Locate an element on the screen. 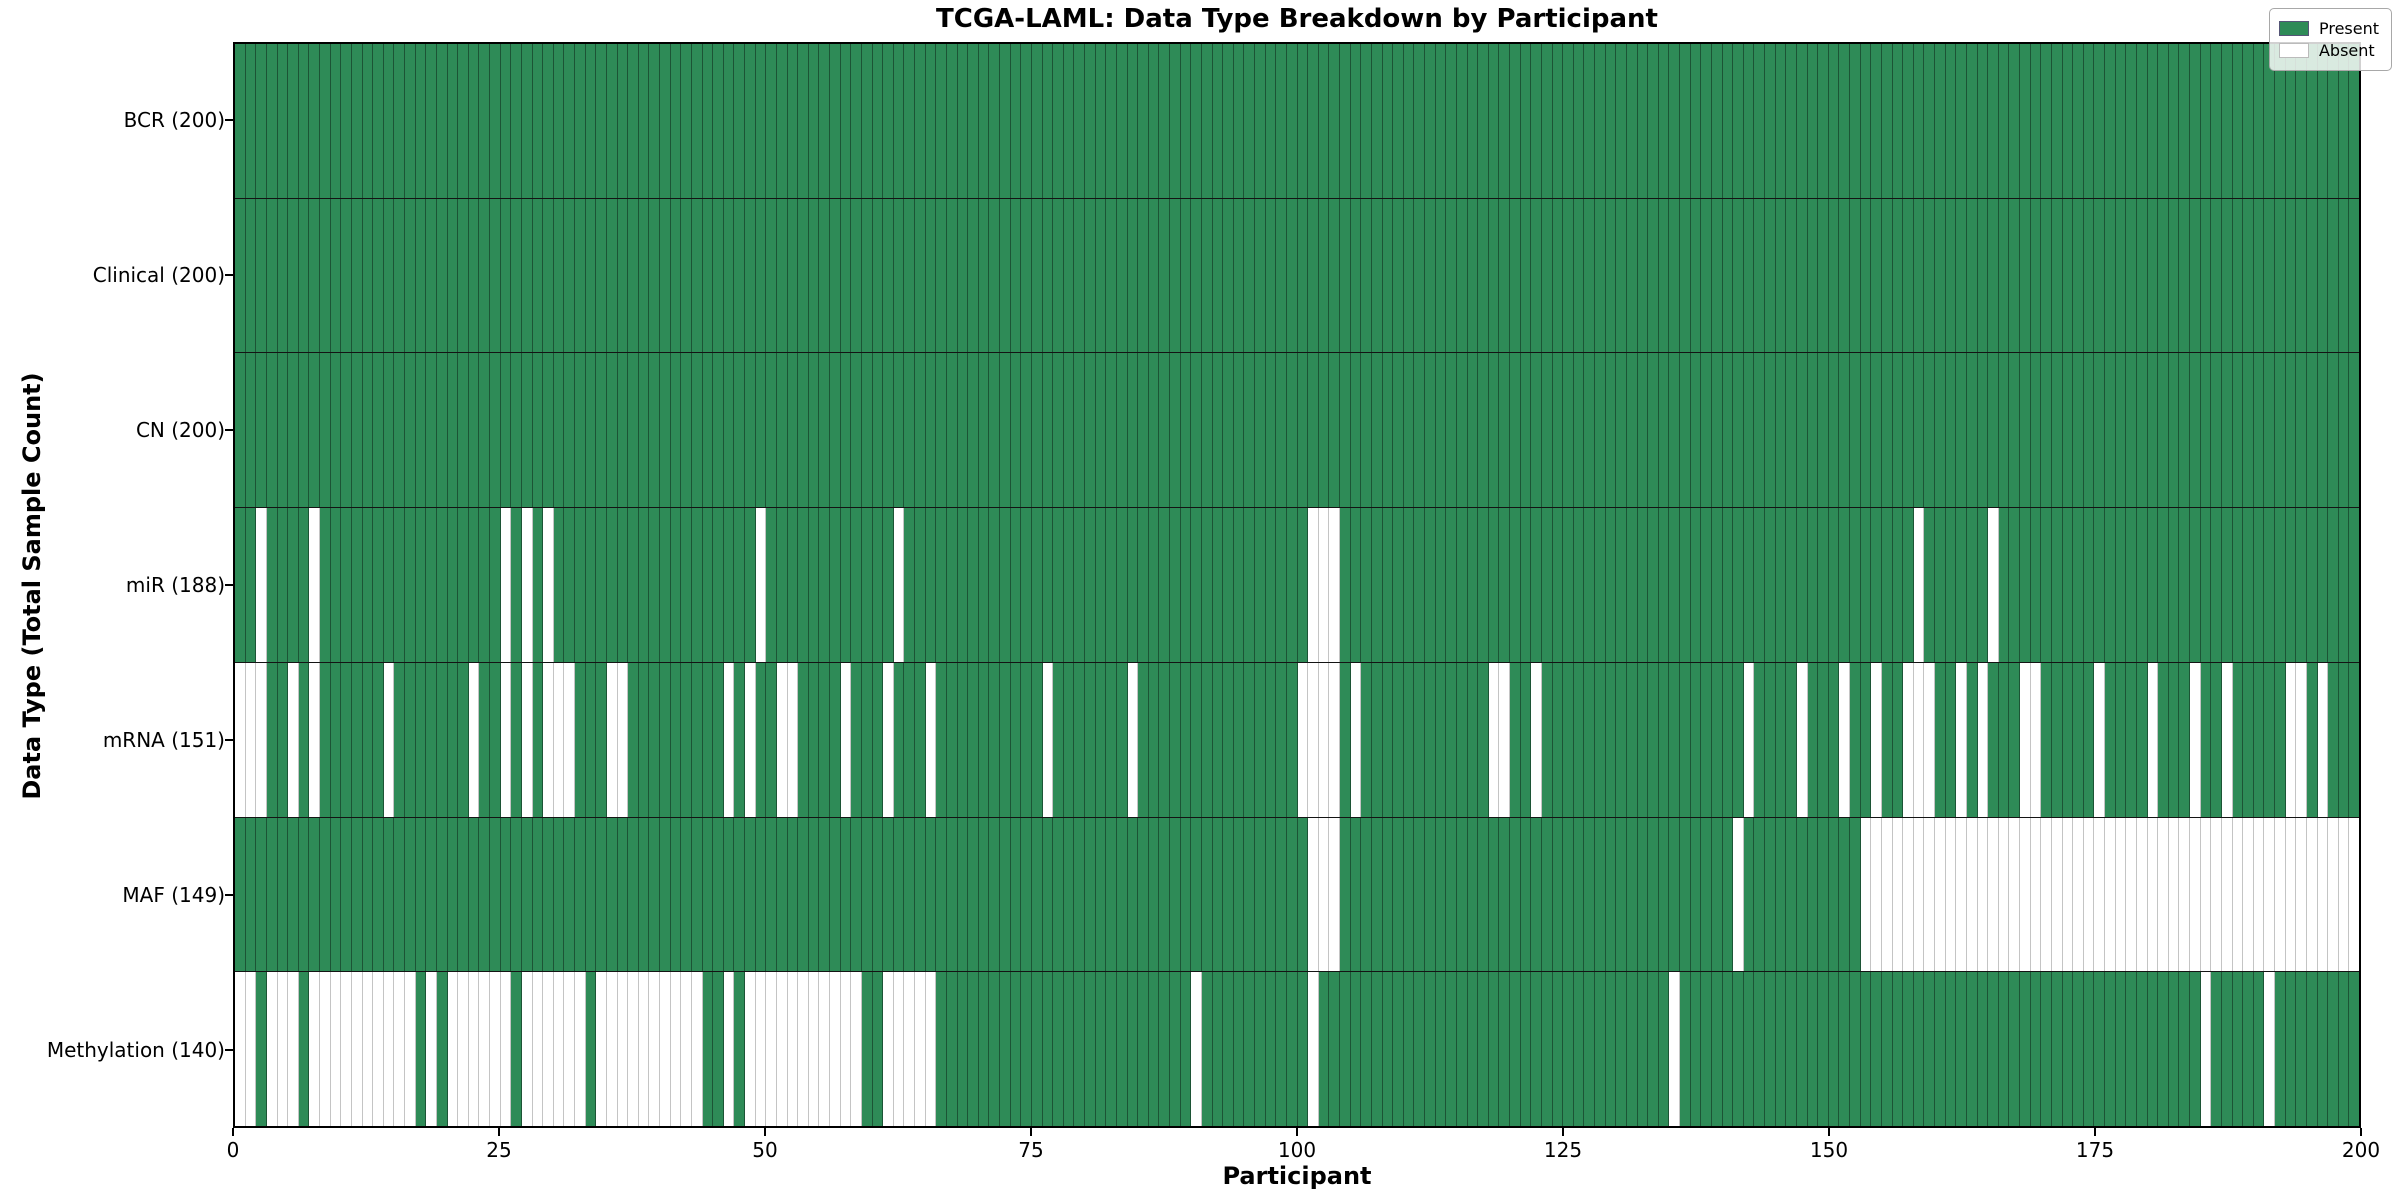 The image size is (2400, 1200). heatmap-row-mir is located at coordinates (1297, 585).